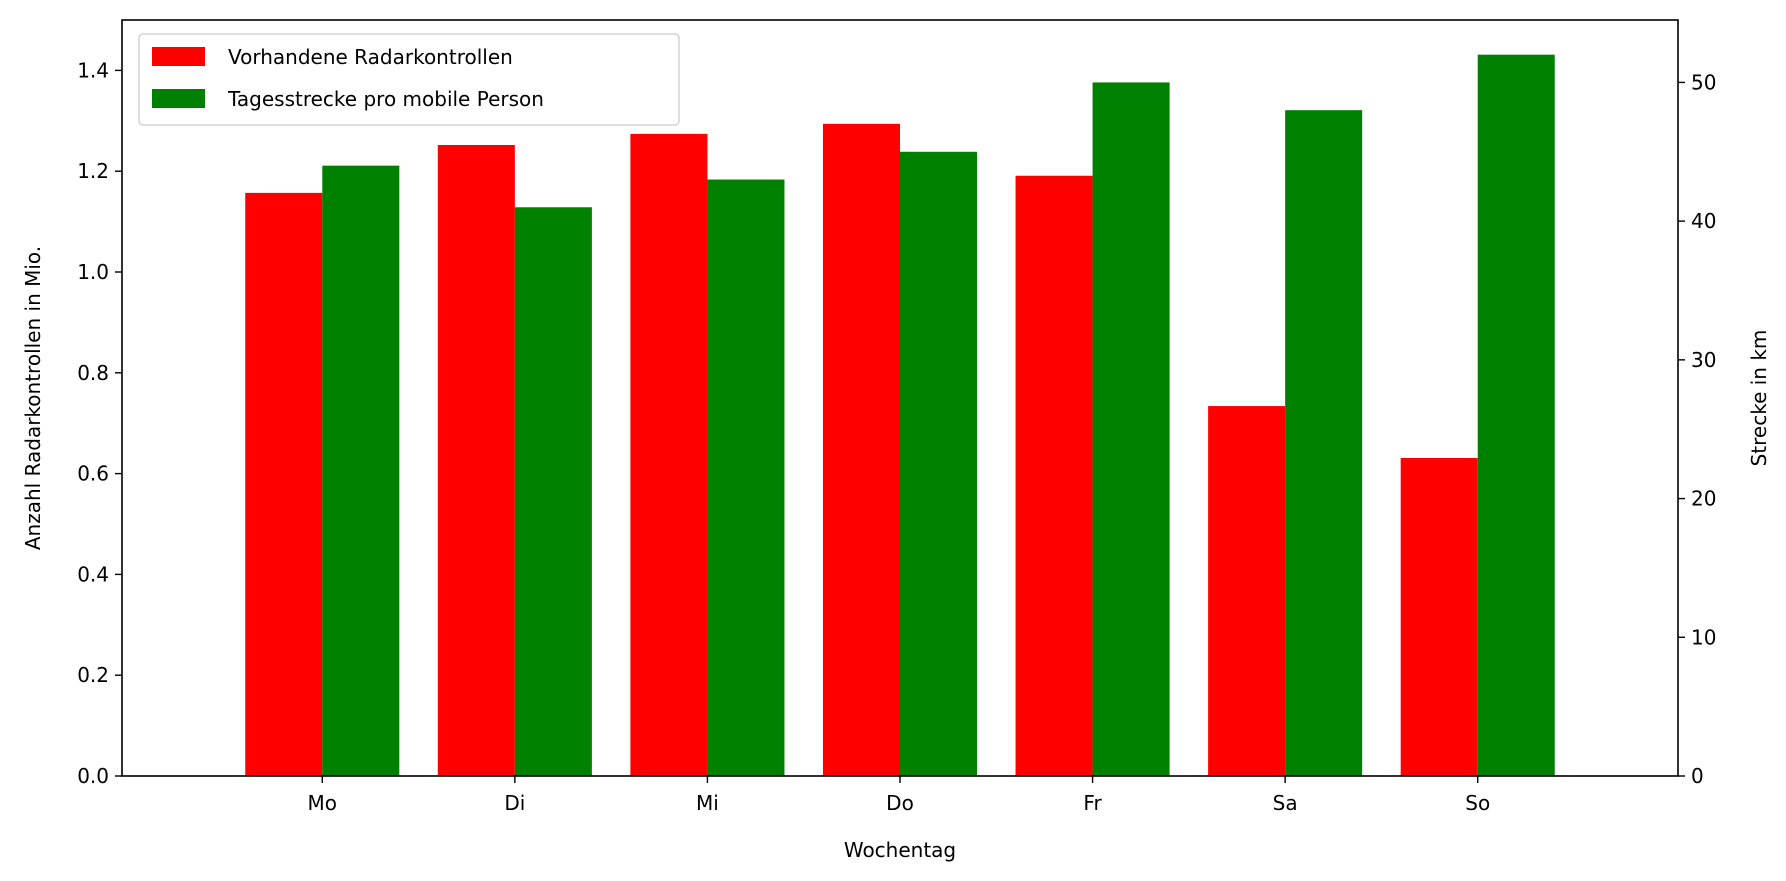 Image resolution: width=1786 pixels, height=881 pixels. What do you see at coordinates (93, 675) in the screenshot?
I see `y-left-tick-label: 0.2` at bounding box center [93, 675].